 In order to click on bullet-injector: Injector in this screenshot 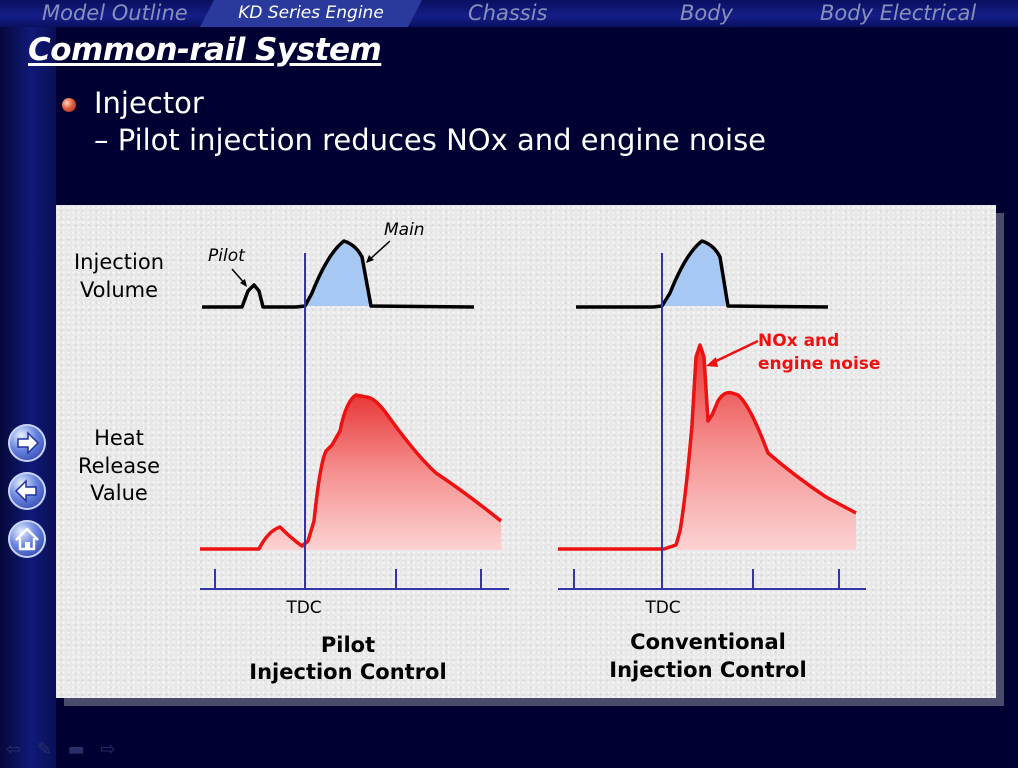, I will do `click(149, 103)`.